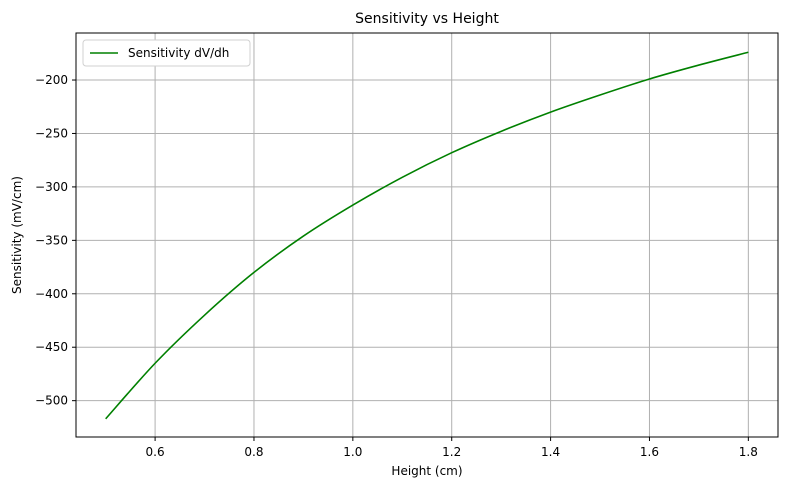 This screenshot has width=790, height=490. What do you see at coordinates (51, 80) in the screenshot?
I see `y-tick-label: −200` at bounding box center [51, 80].